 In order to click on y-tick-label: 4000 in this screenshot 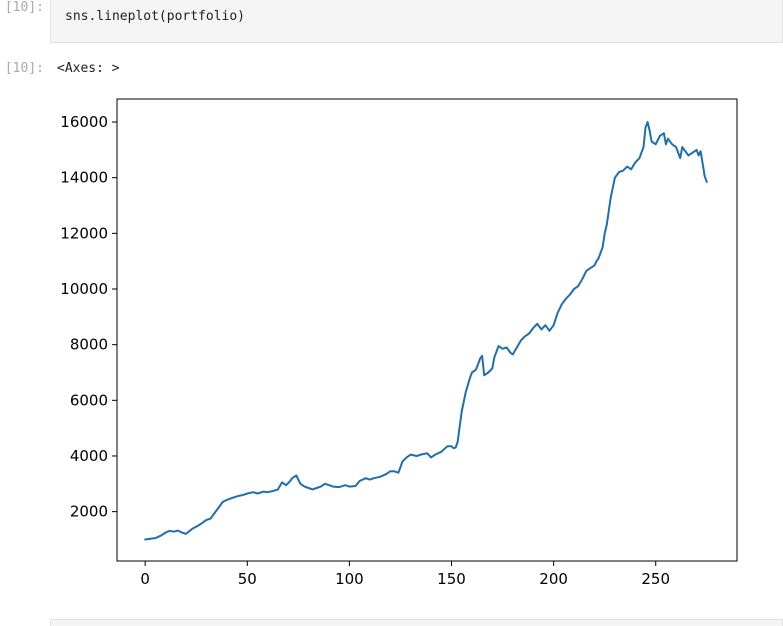, I will do `click(89, 456)`.